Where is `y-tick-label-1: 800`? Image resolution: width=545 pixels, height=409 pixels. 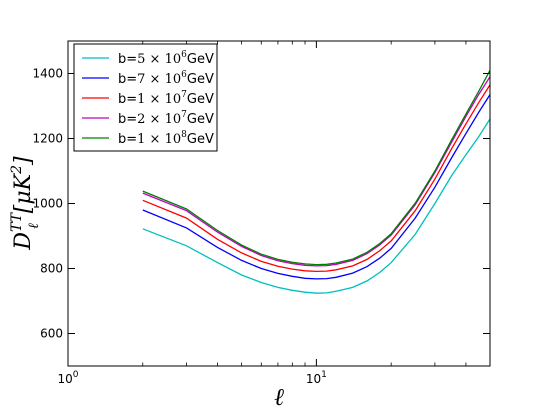
y-tick-label-1: 800 is located at coordinates (51, 269).